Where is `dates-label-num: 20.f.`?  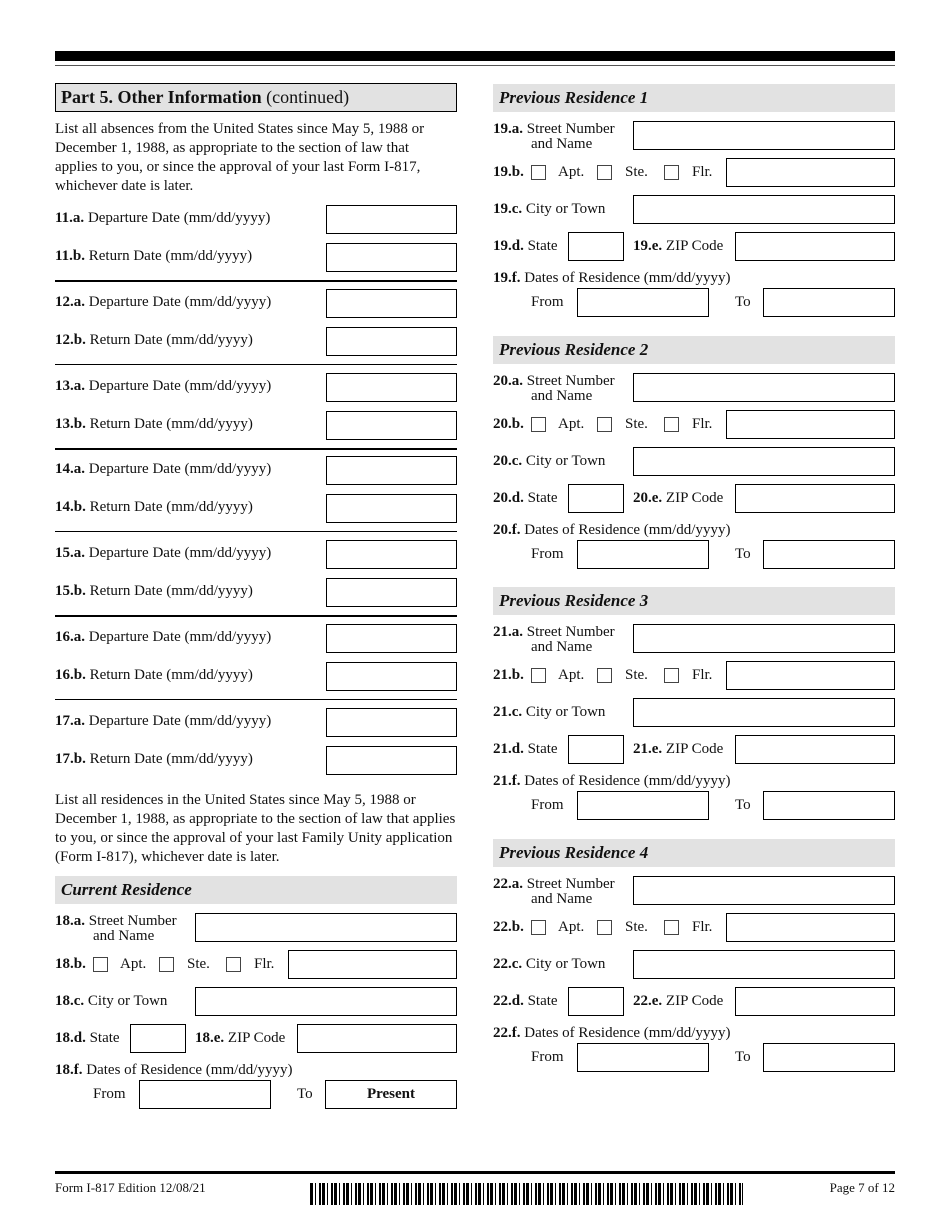
dates-label-num: 20.f. is located at coordinates (507, 529).